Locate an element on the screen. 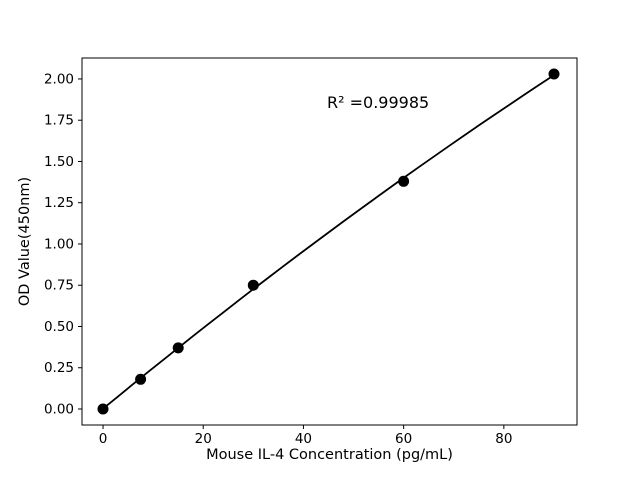  x-axis-label: Mouse IL-4 Concentration (pg/mL) is located at coordinates (329, 455).